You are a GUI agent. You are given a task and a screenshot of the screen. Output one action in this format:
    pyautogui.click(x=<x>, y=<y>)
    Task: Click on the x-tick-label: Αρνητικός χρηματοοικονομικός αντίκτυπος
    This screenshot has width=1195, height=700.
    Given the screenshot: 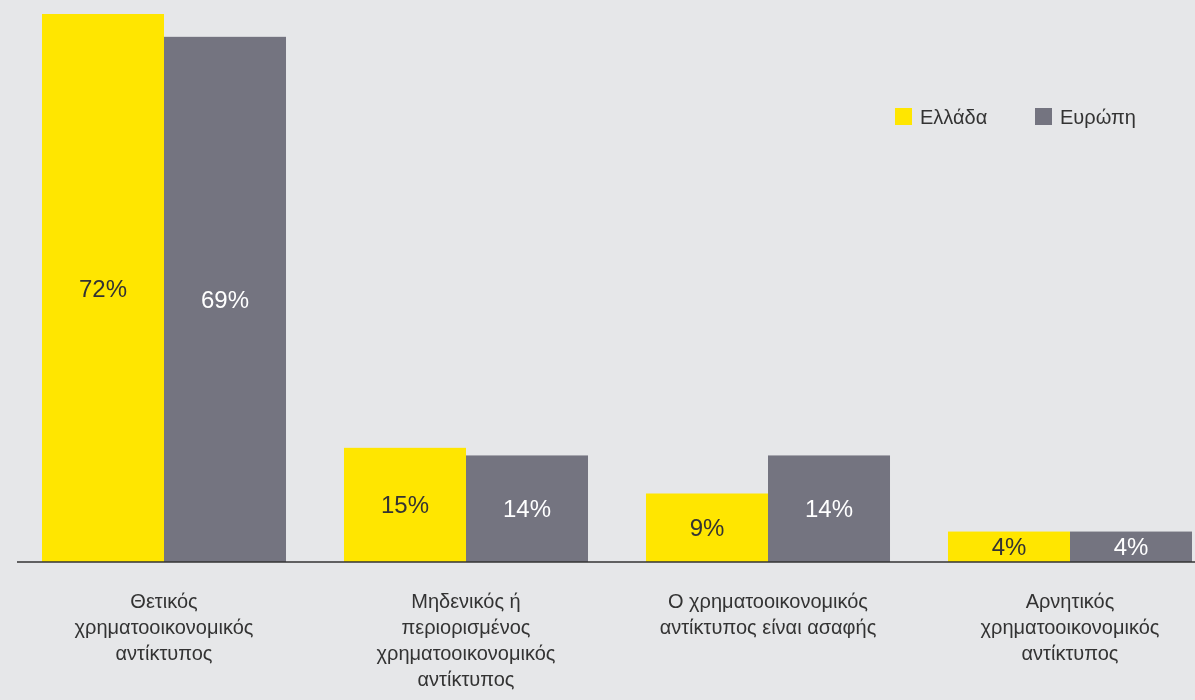 What is the action you would take?
    pyautogui.click(x=1070, y=627)
    